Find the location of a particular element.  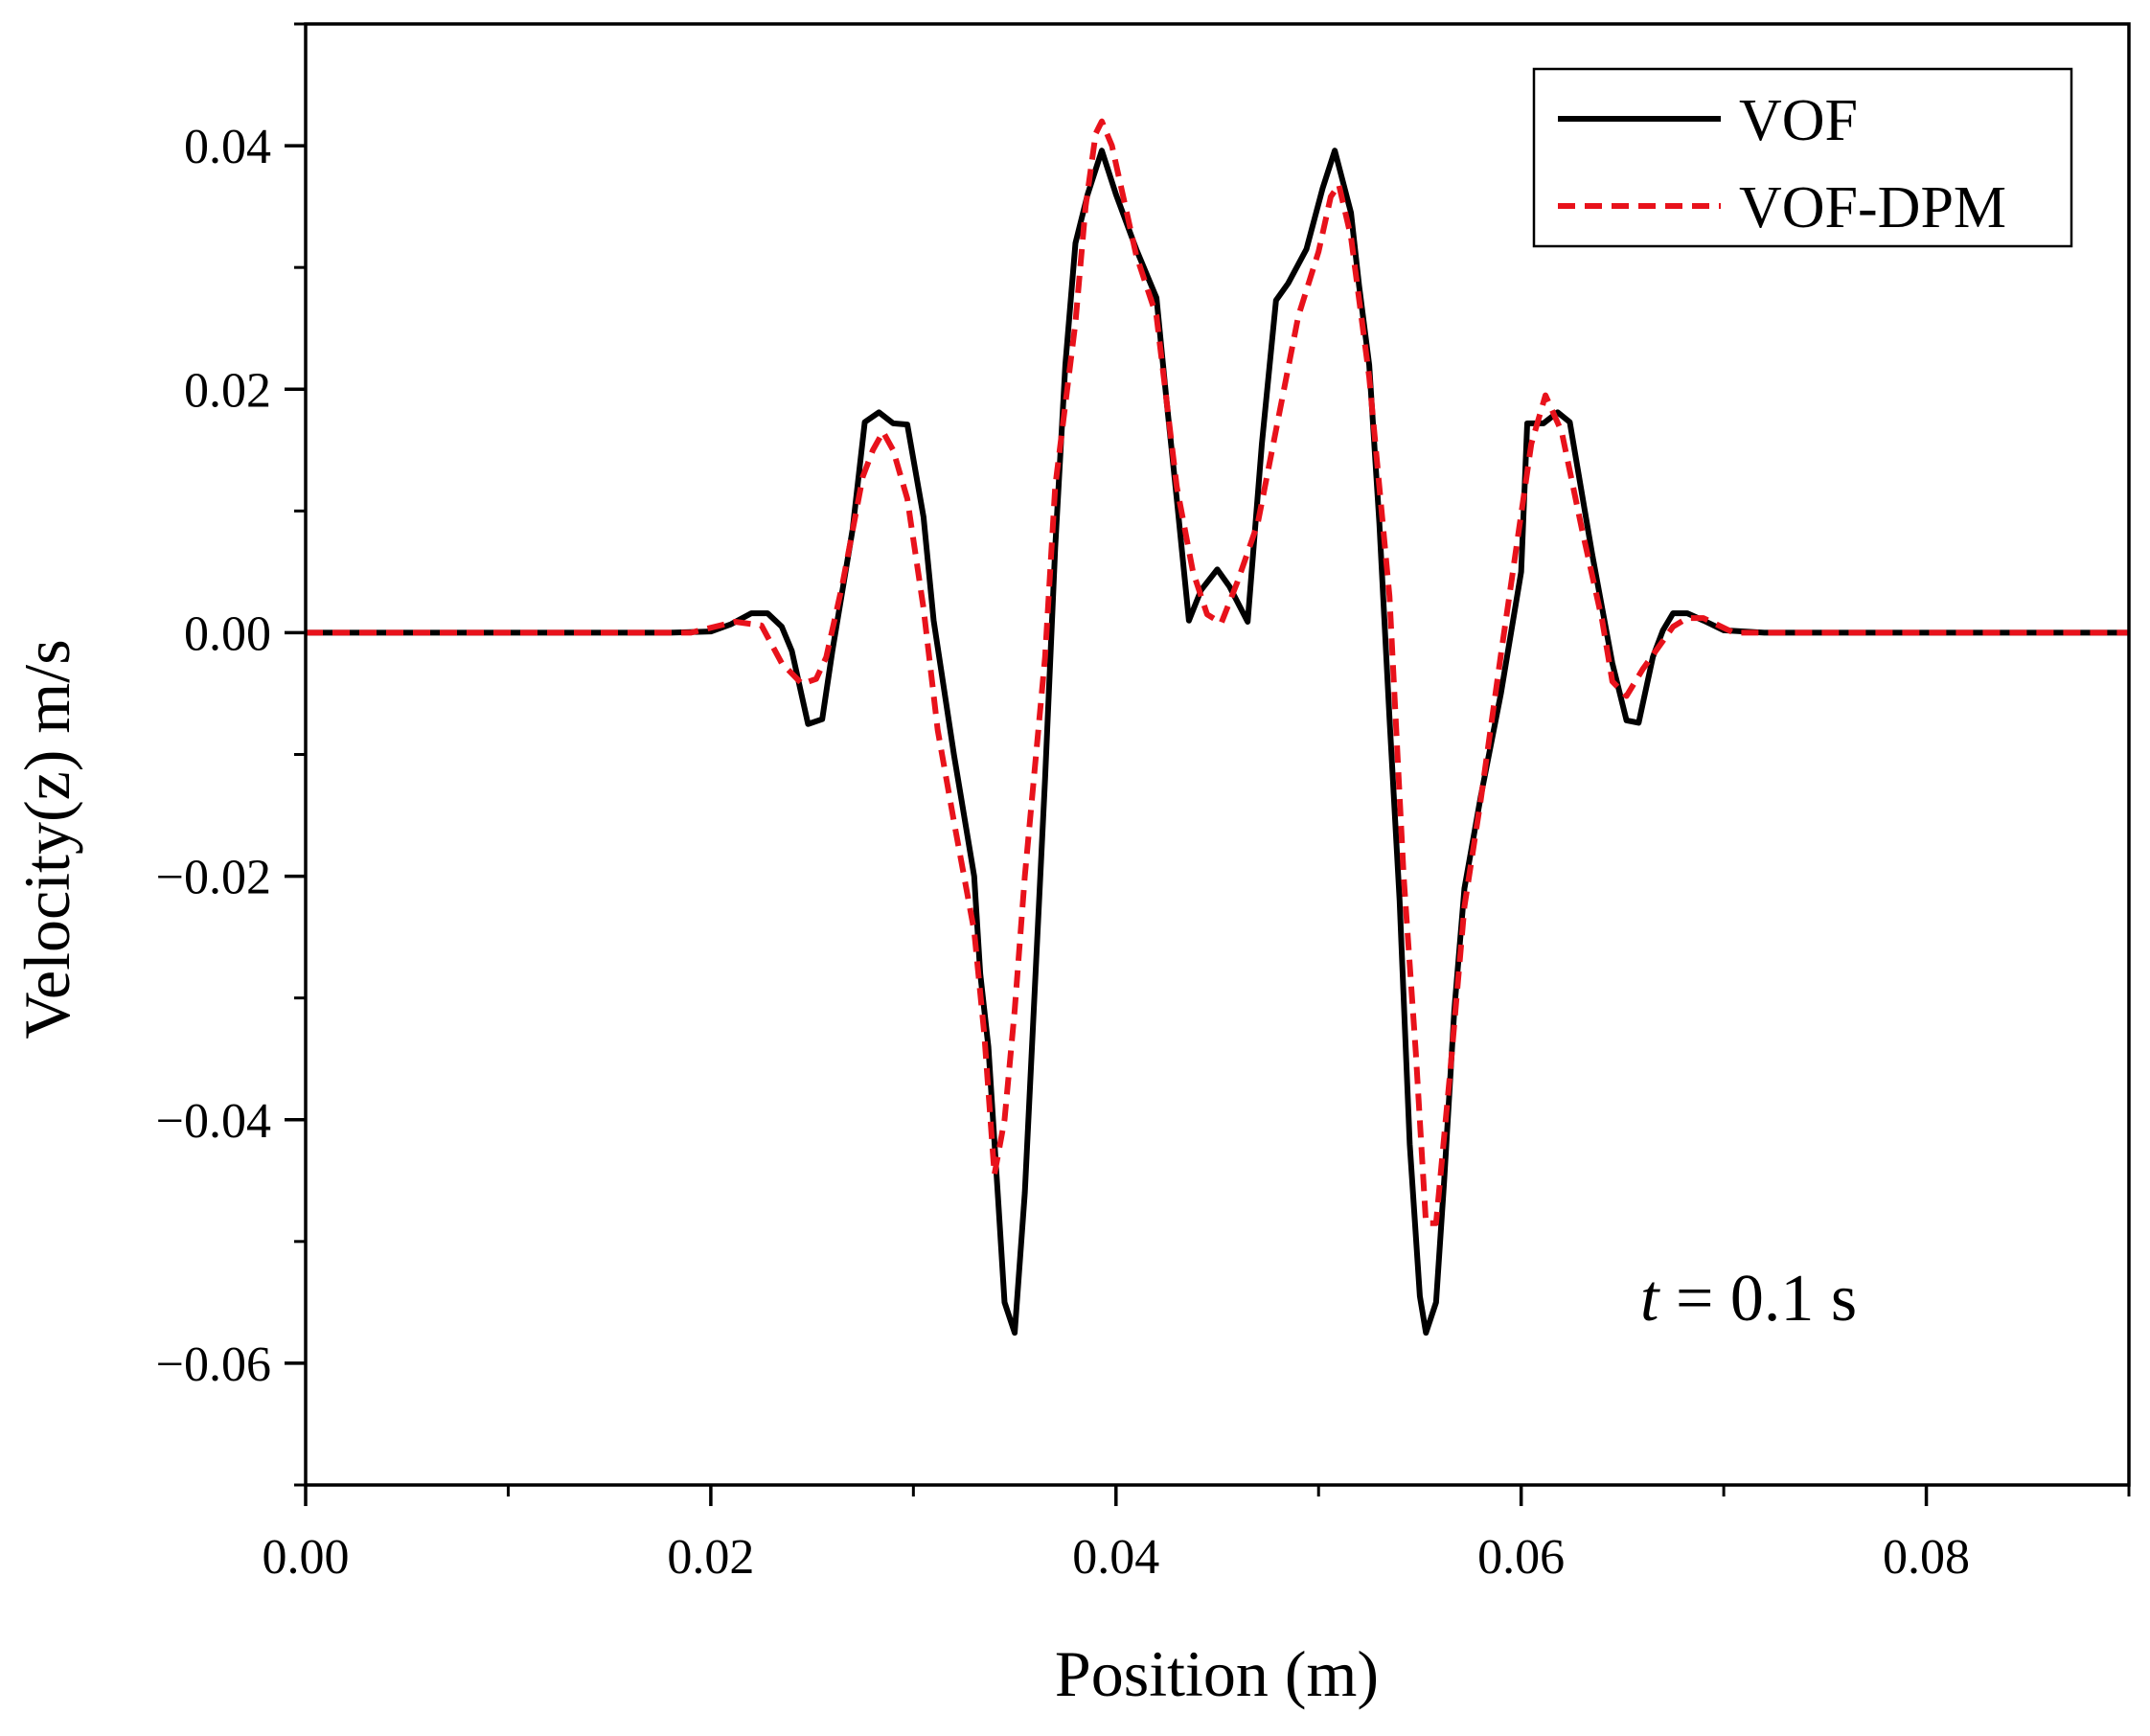

y-tick-label: −0.04 is located at coordinates (213, 1122).